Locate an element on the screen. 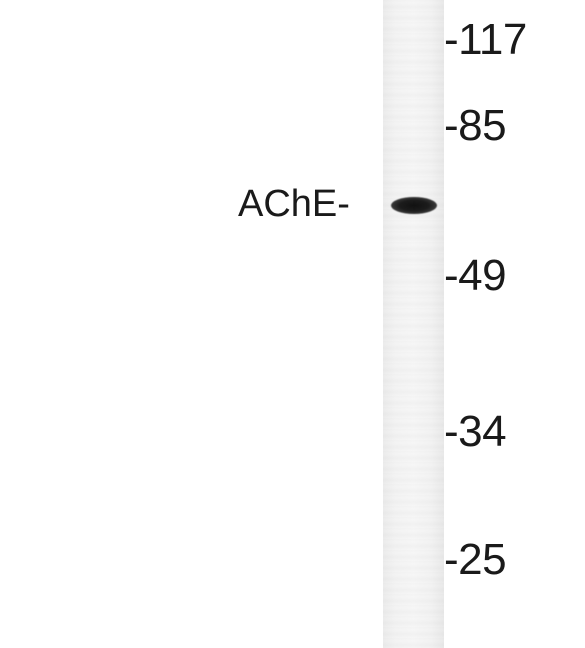  marker-117: -117 is located at coordinates (485, 39).